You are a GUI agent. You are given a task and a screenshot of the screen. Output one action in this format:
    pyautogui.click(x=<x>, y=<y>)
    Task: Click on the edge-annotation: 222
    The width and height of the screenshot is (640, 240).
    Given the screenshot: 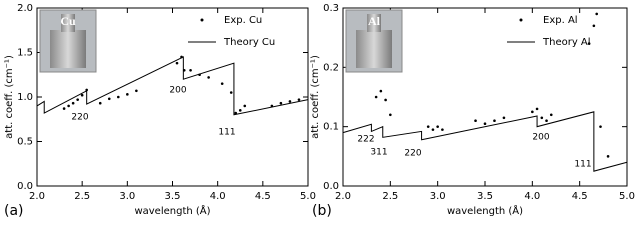 What is the action you would take?
    pyautogui.click(x=365, y=140)
    